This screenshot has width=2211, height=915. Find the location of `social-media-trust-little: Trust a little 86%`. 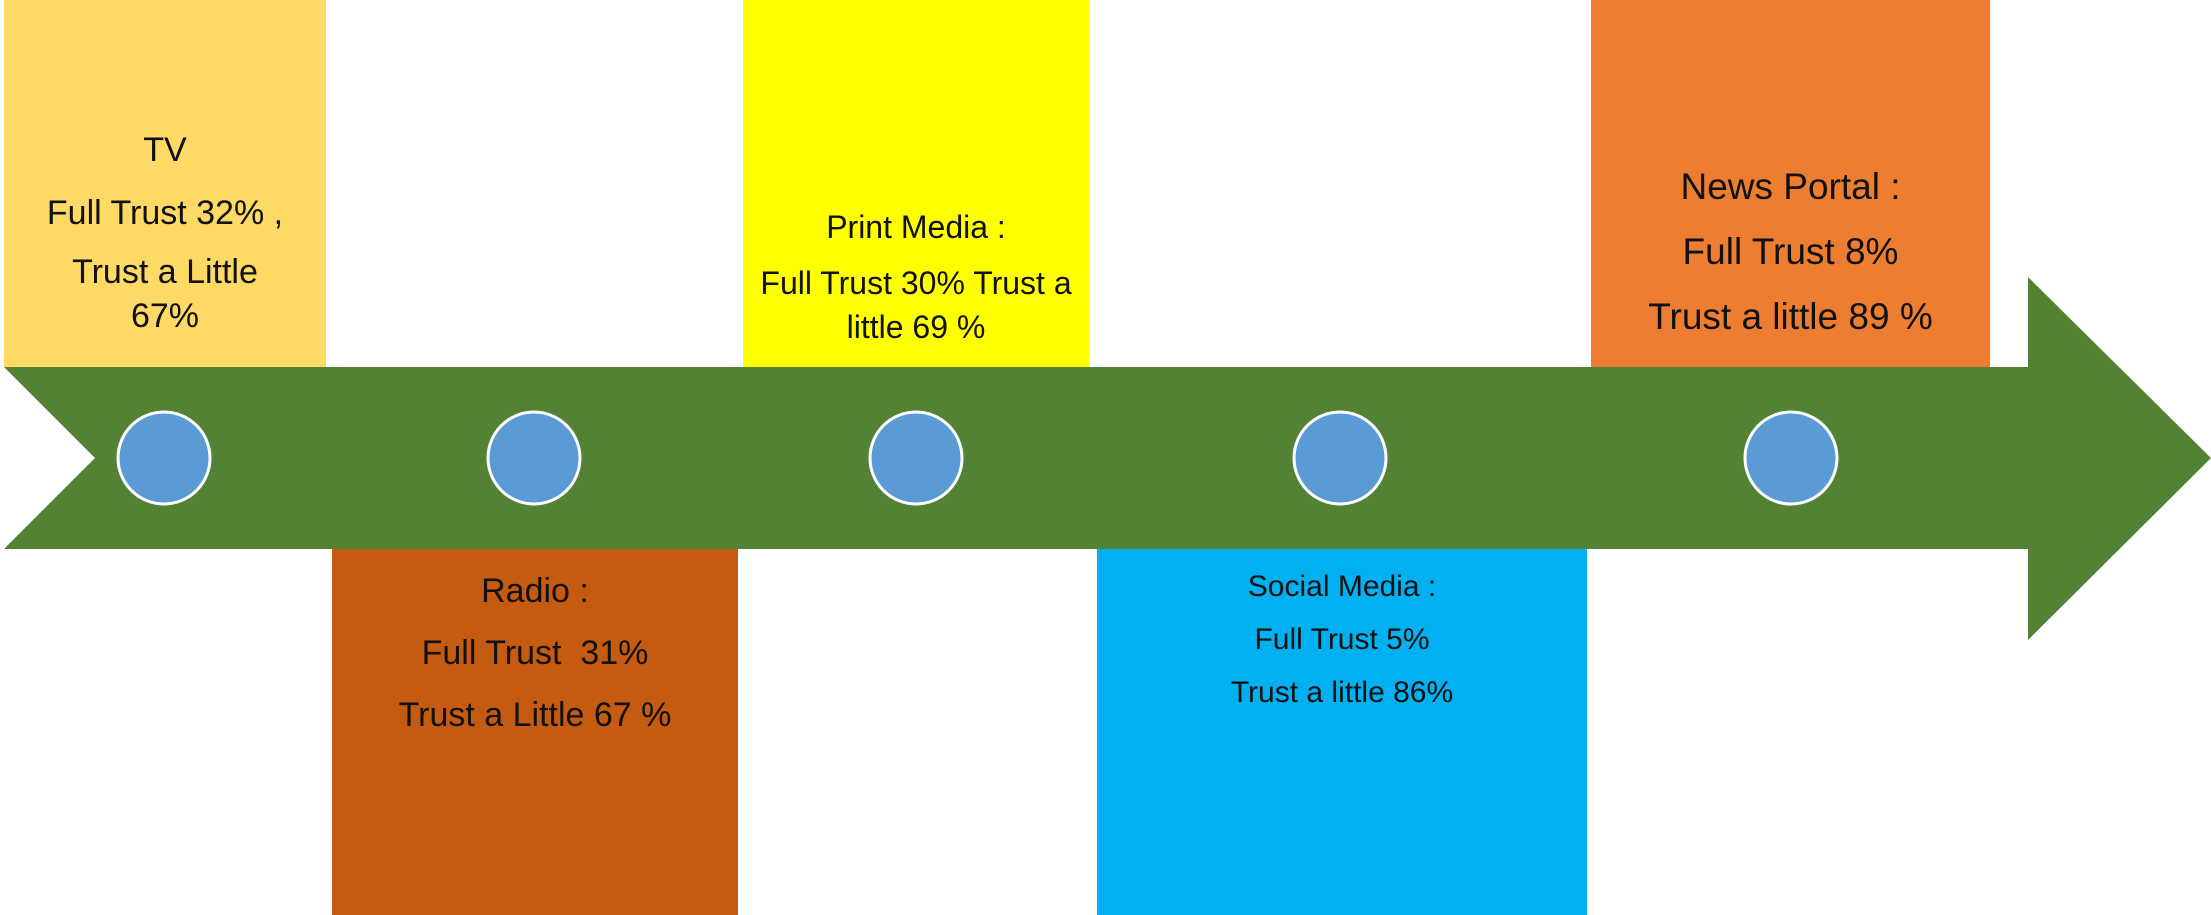

social-media-trust-little: Trust a little 86% is located at coordinates (1342, 692).